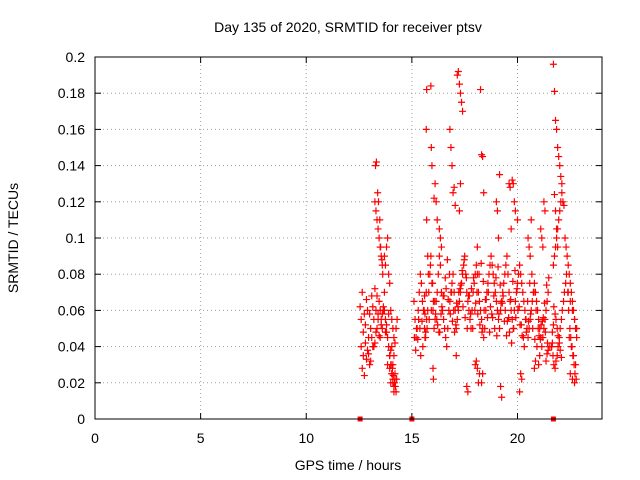 The height and width of the screenshot is (480, 640). Describe the element at coordinates (201, 438) in the screenshot. I see `x-tick-label: 5` at that location.